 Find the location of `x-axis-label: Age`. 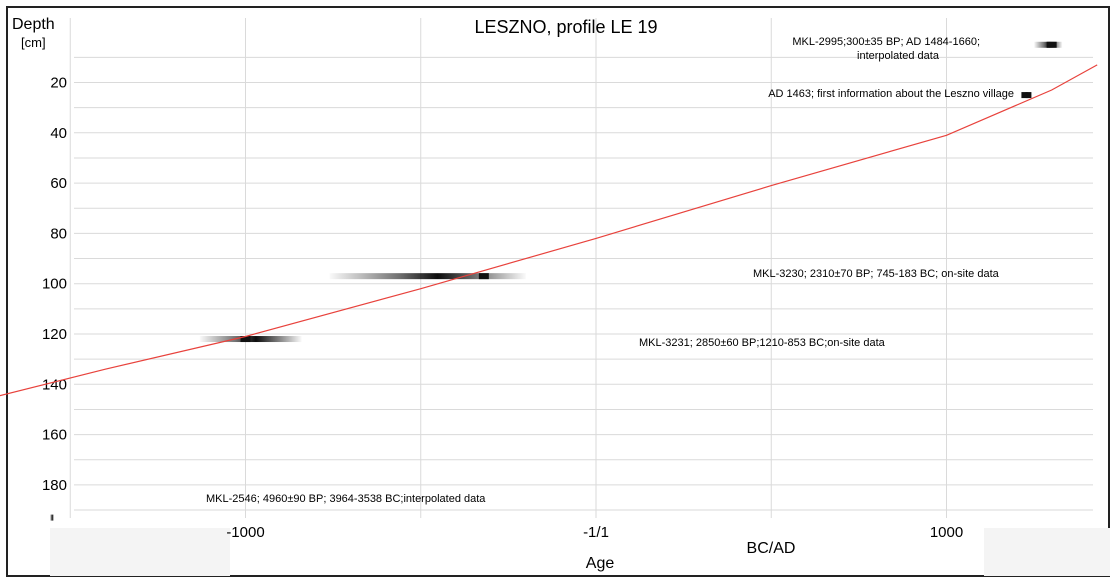

x-axis-label: Age is located at coordinates (600, 563).